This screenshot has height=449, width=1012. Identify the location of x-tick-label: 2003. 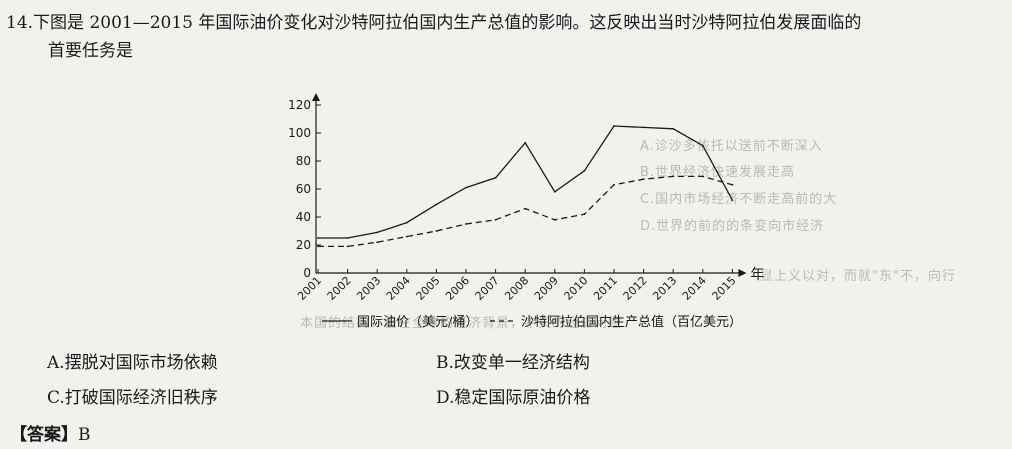
(368, 288).